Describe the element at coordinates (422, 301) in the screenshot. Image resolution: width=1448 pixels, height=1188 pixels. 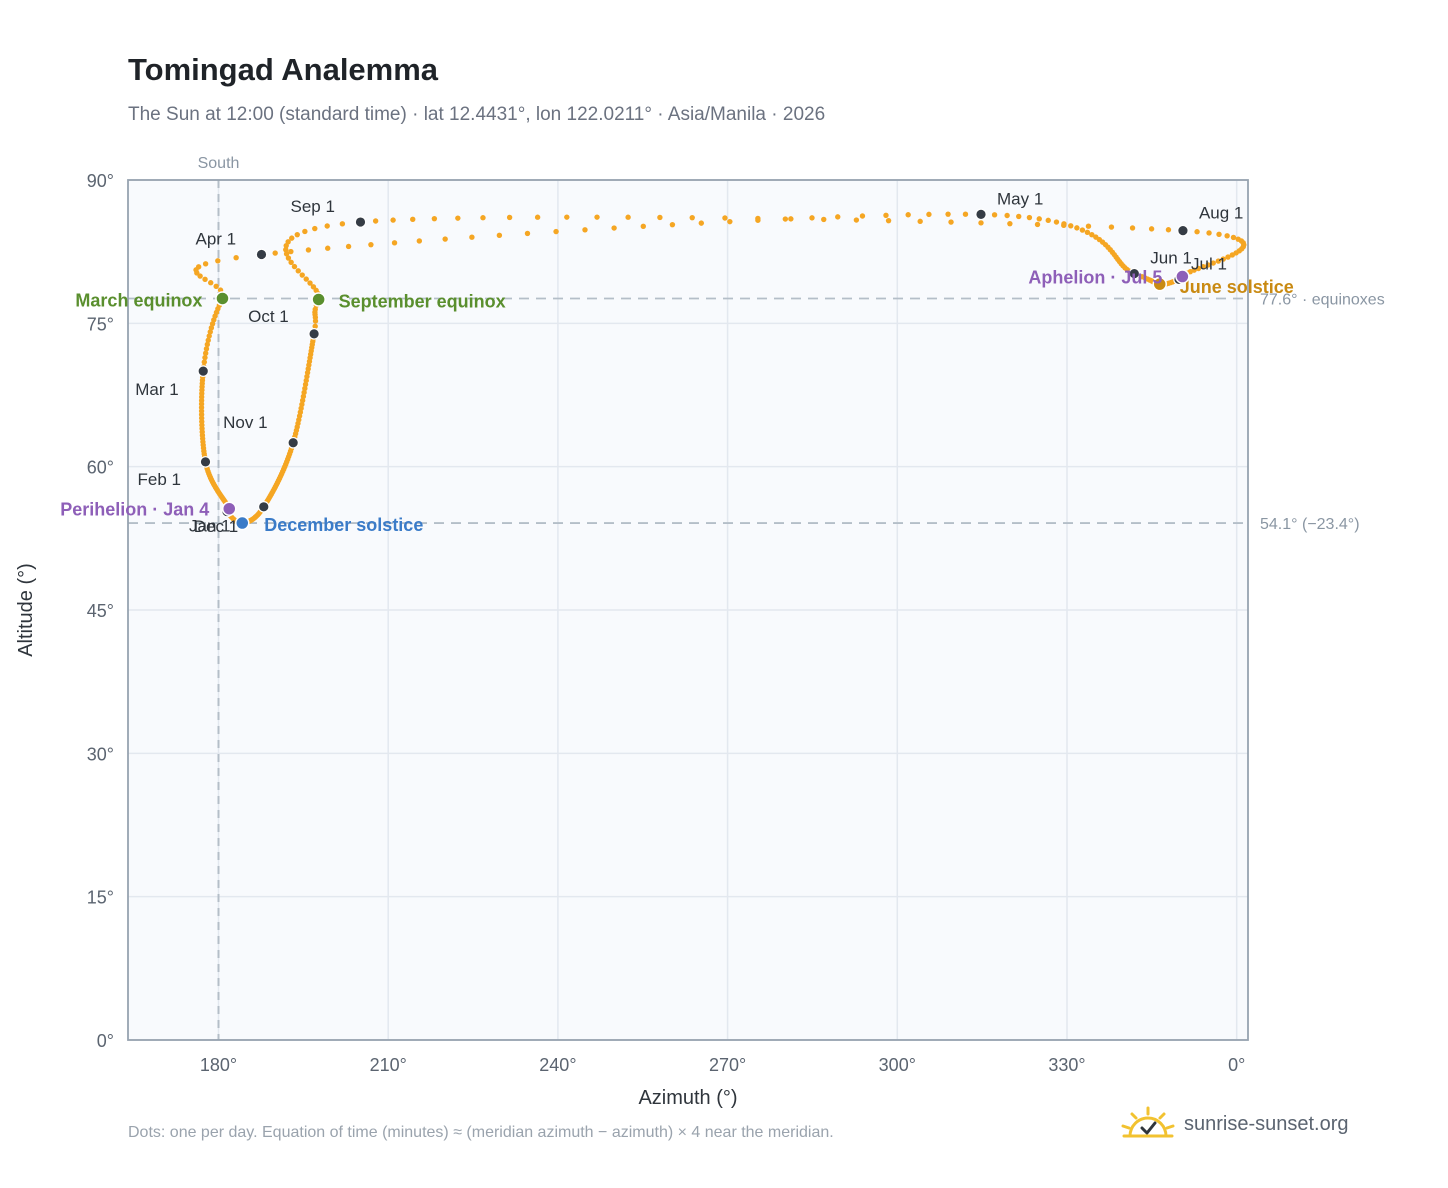
I see `event-label: September equinox` at that location.